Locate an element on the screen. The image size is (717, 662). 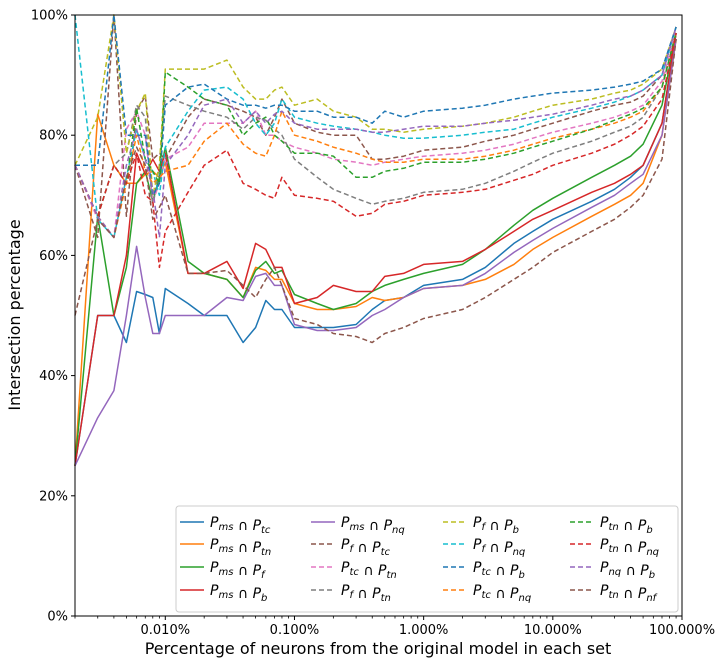
y-tick-label: 40% is located at coordinates (53, 376).